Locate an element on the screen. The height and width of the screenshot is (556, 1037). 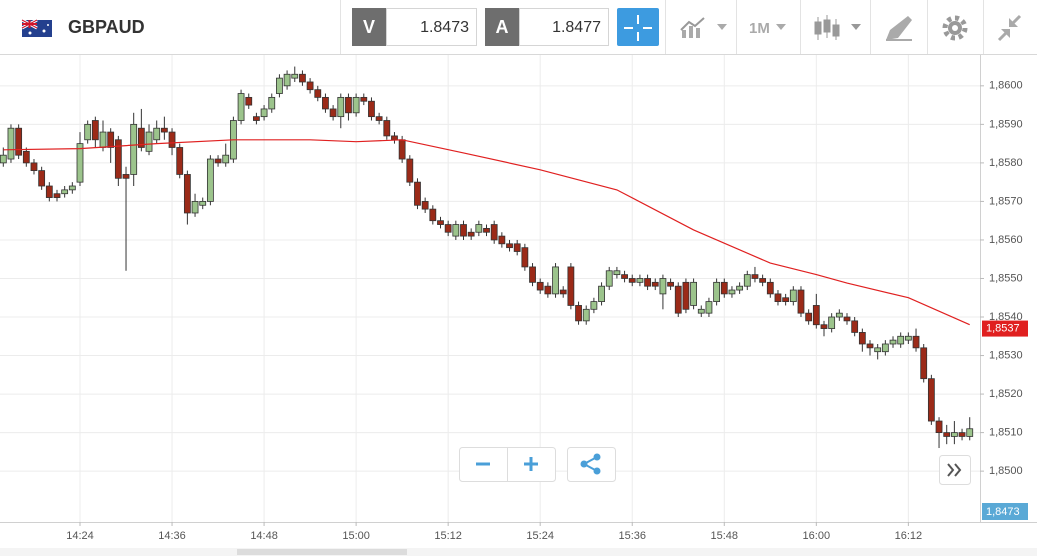
sell-label: V is located at coordinates (369, 27).